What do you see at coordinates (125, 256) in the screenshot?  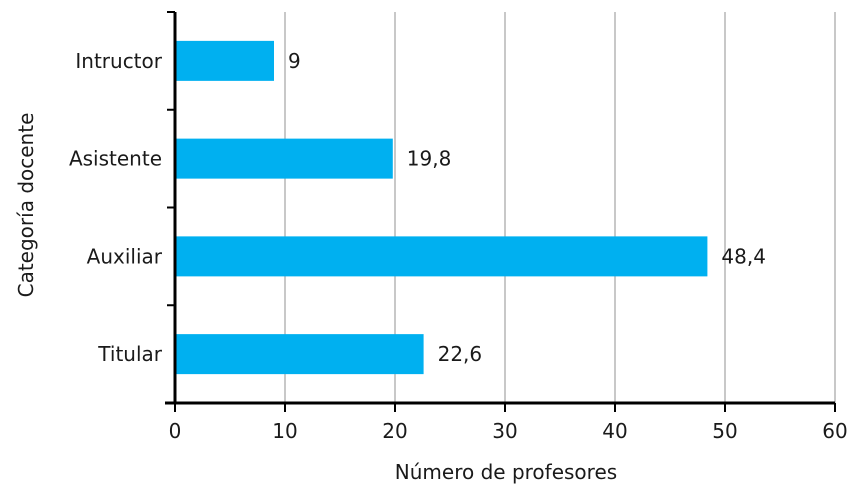 I see `category-label-auxiliar: Auxiliar` at bounding box center [125, 256].